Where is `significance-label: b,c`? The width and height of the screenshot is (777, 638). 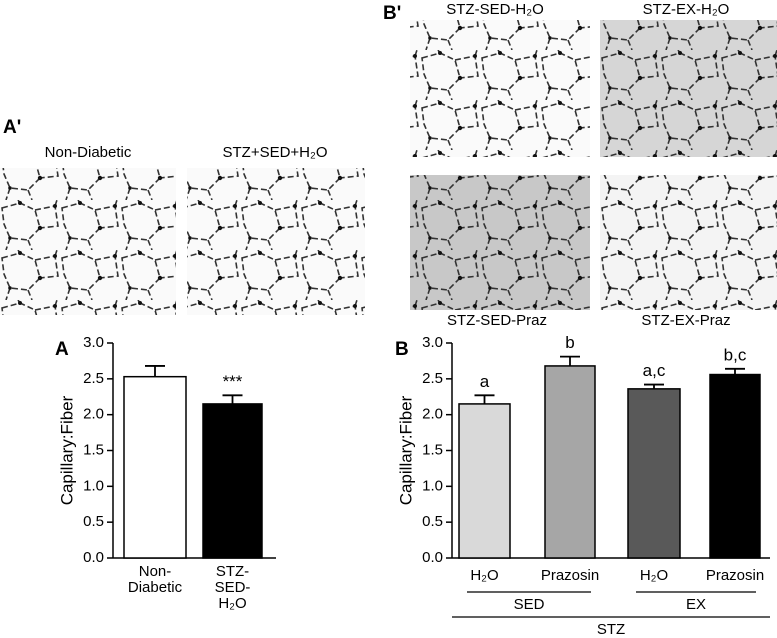
significance-label: b,c is located at coordinates (735, 354).